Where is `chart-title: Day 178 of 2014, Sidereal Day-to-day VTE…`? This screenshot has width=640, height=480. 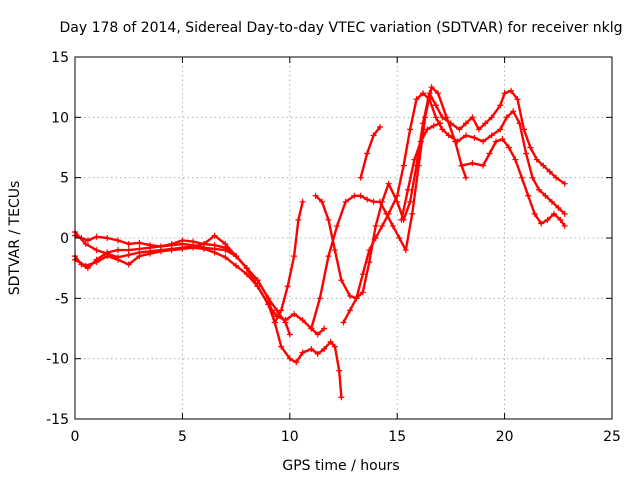 chart-title: Day 178 of 2014, Sidereal Day-to-day VTE… is located at coordinates (341, 28).